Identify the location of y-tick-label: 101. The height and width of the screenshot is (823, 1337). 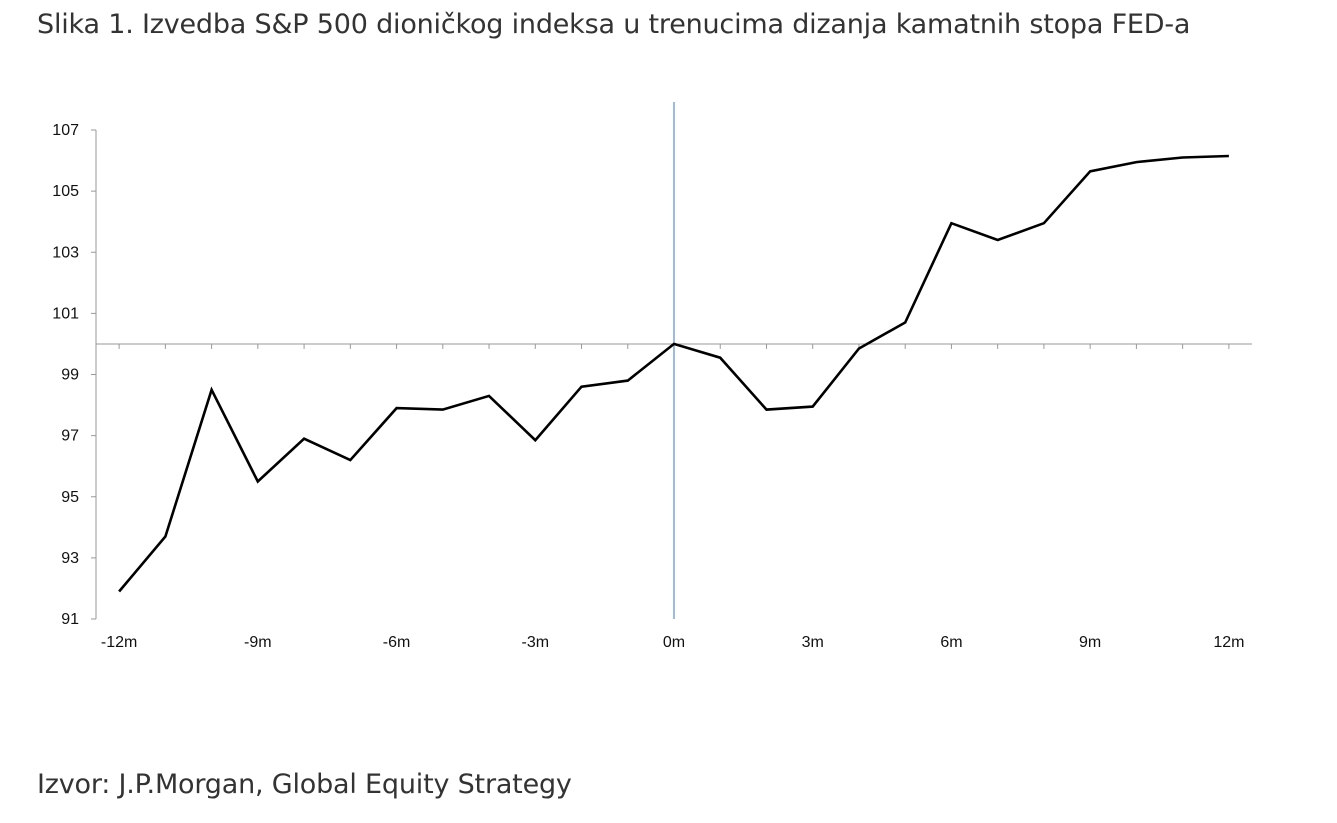
(65, 313).